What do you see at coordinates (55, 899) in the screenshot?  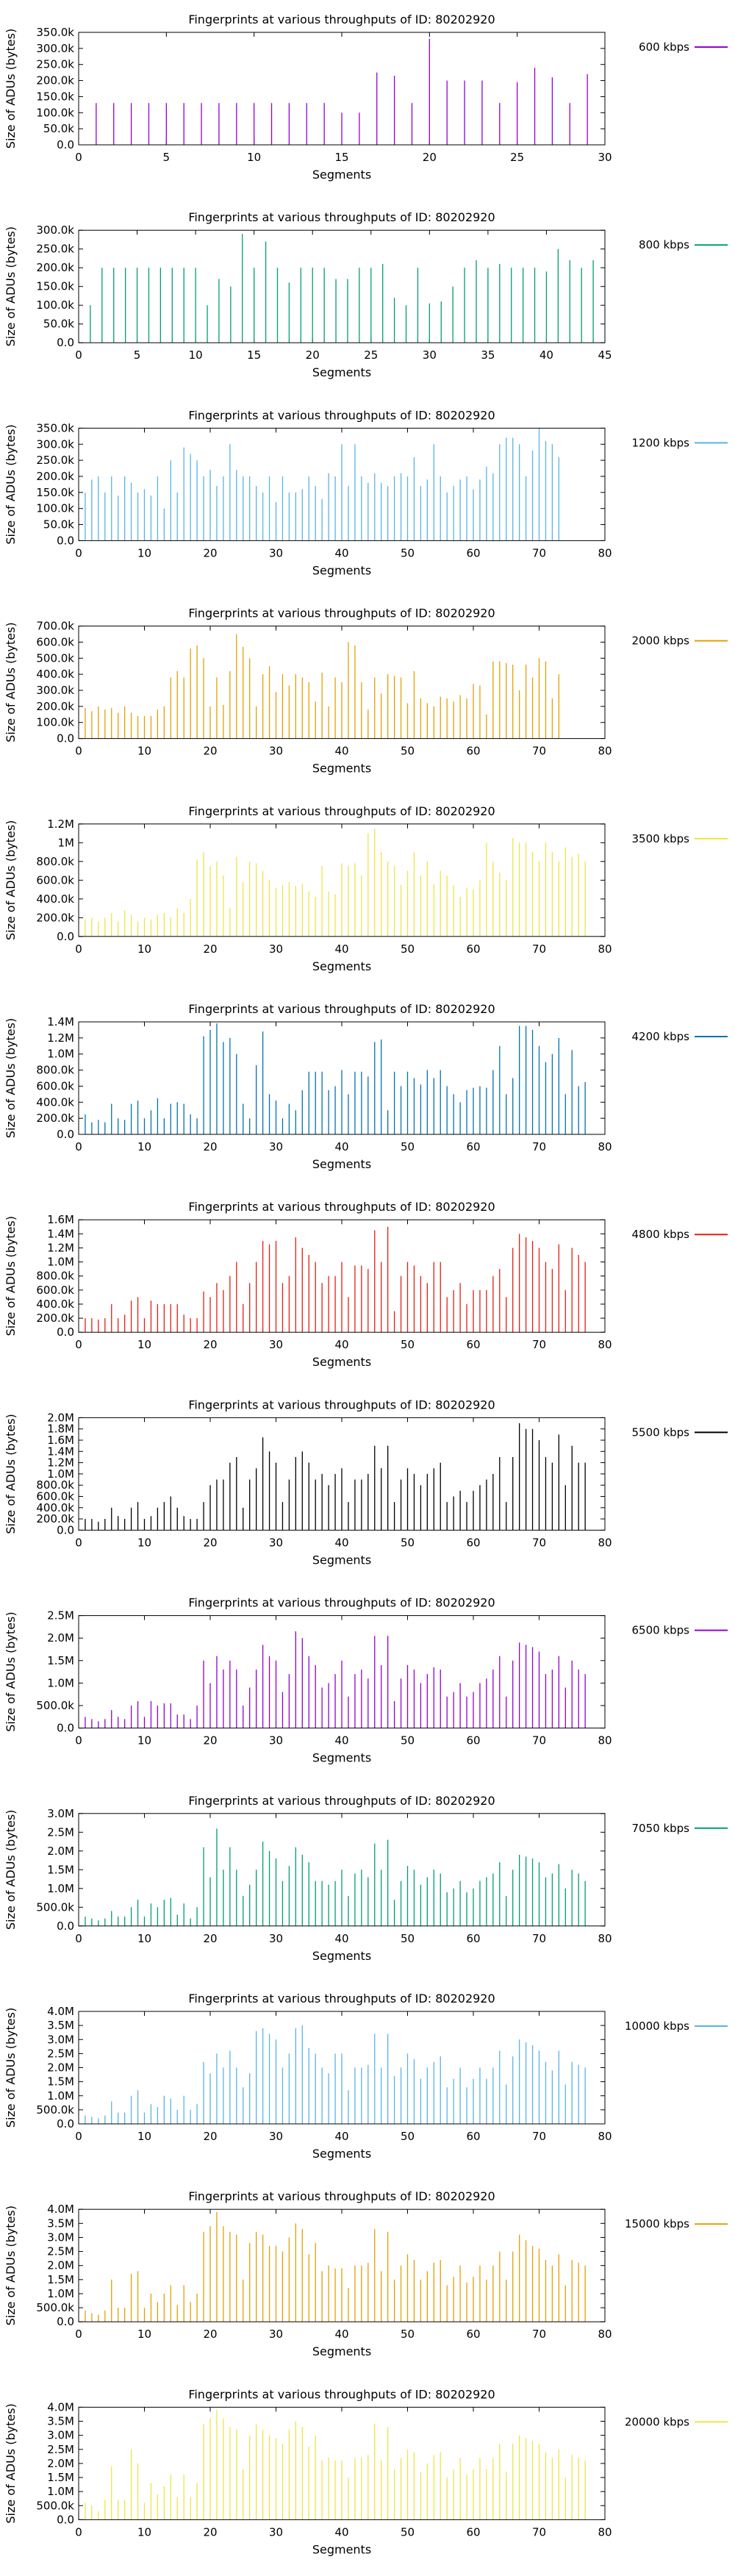 I see `y-tick-label: 400.0k` at bounding box center [55, 899].